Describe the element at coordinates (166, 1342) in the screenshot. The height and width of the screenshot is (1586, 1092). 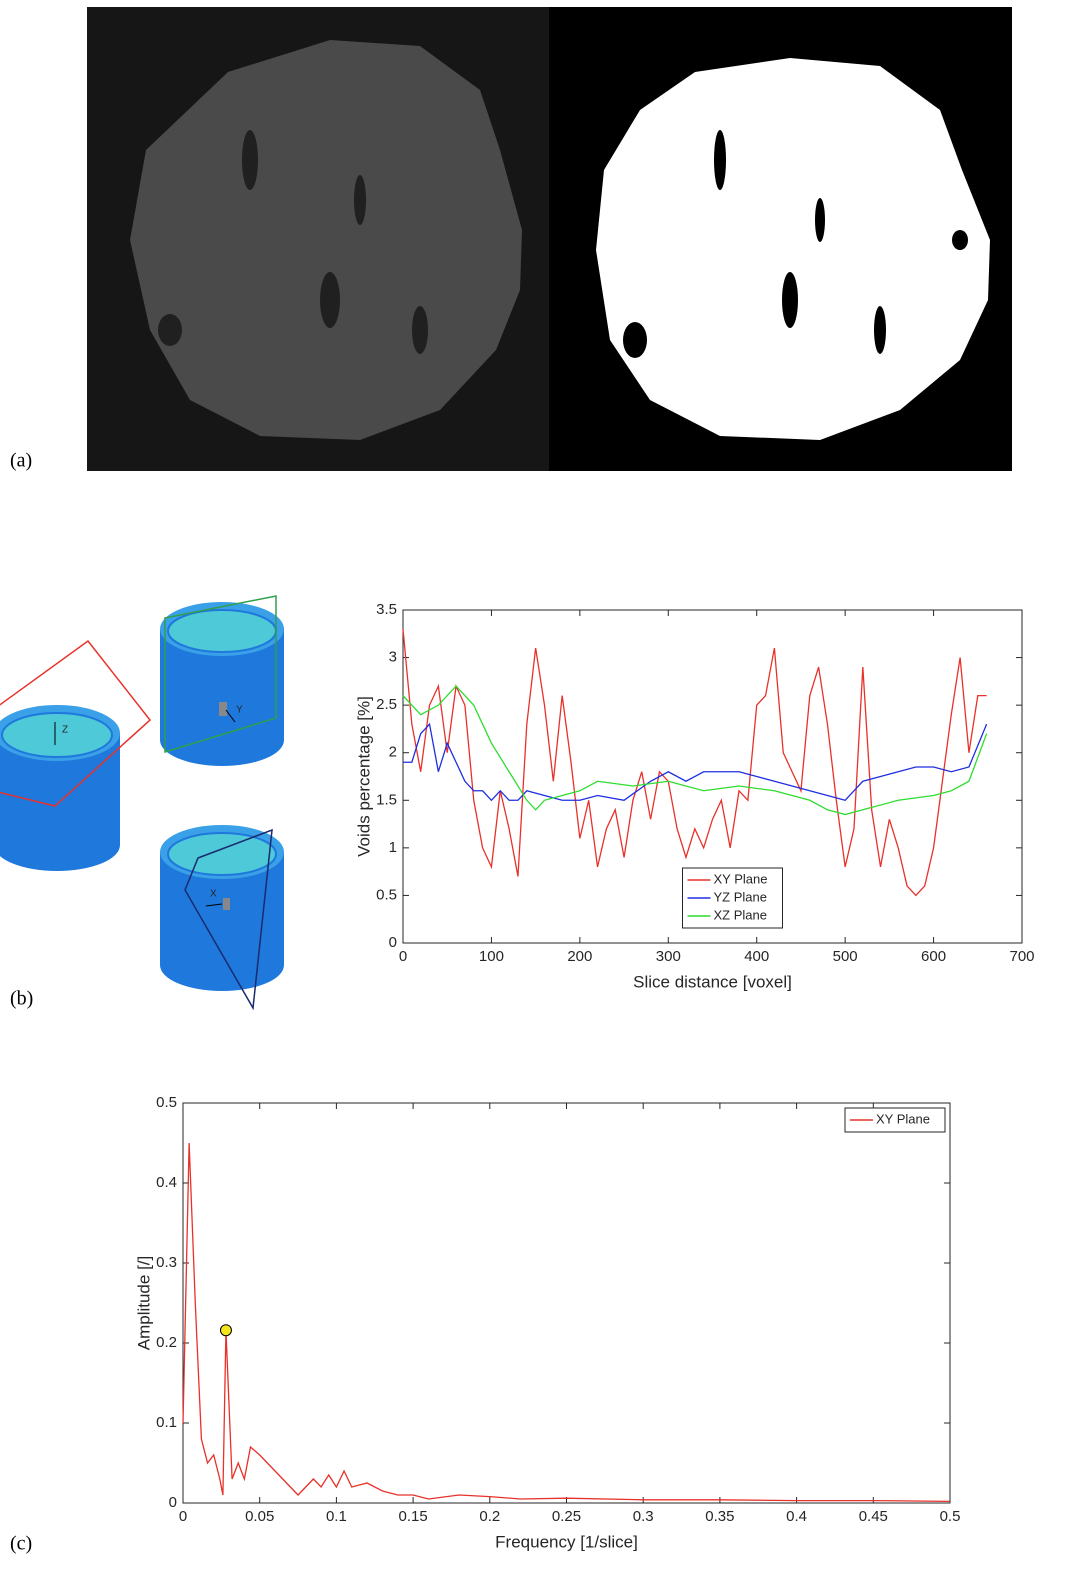
I see `y-tick-label: 0.2` at that location.